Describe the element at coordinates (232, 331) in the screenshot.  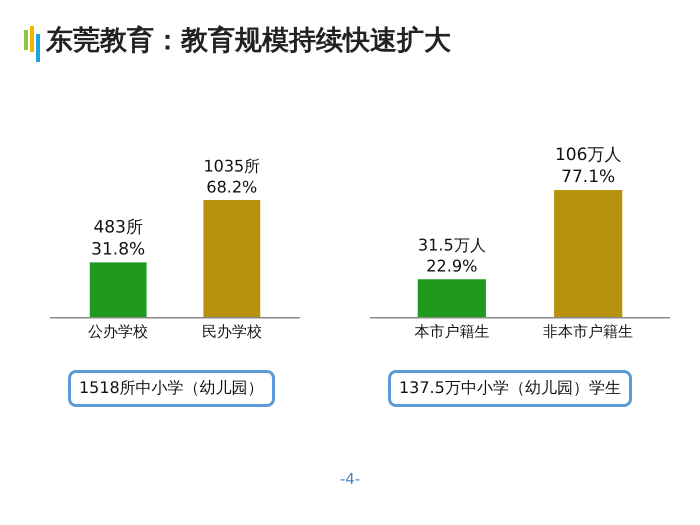
I see `x-tick-label: 民办学校` at that location.